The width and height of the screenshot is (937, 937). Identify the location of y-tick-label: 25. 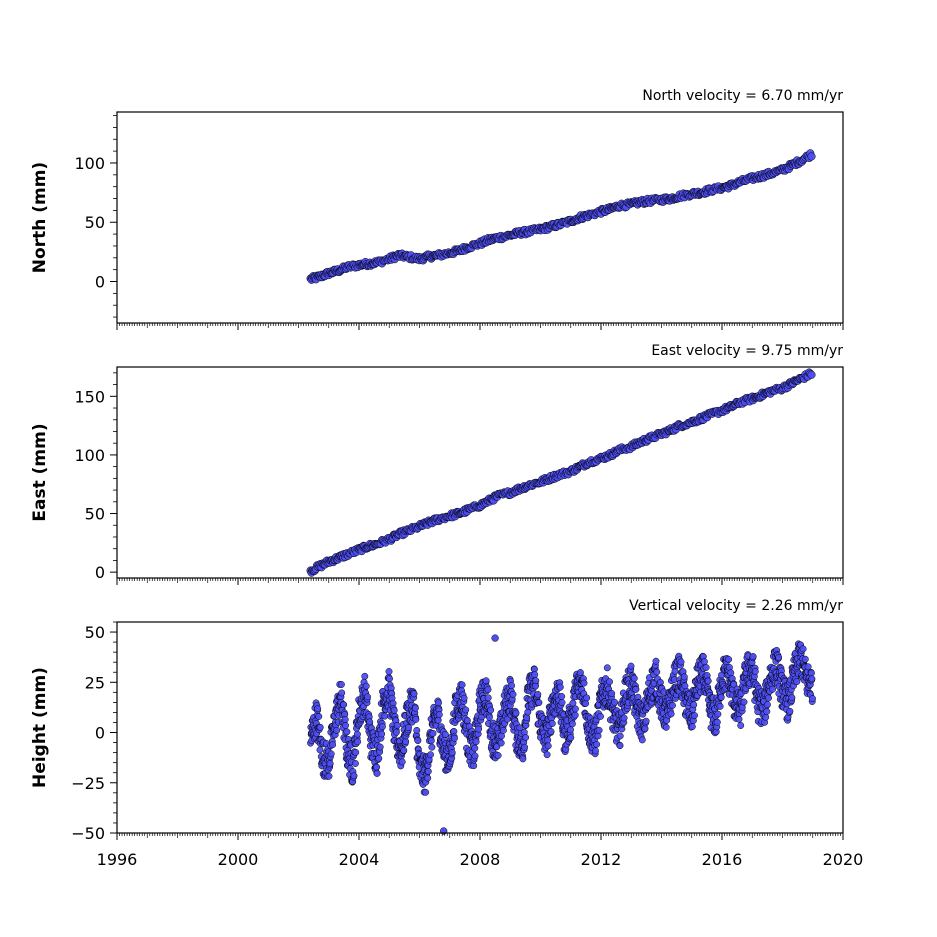
(95, 682).